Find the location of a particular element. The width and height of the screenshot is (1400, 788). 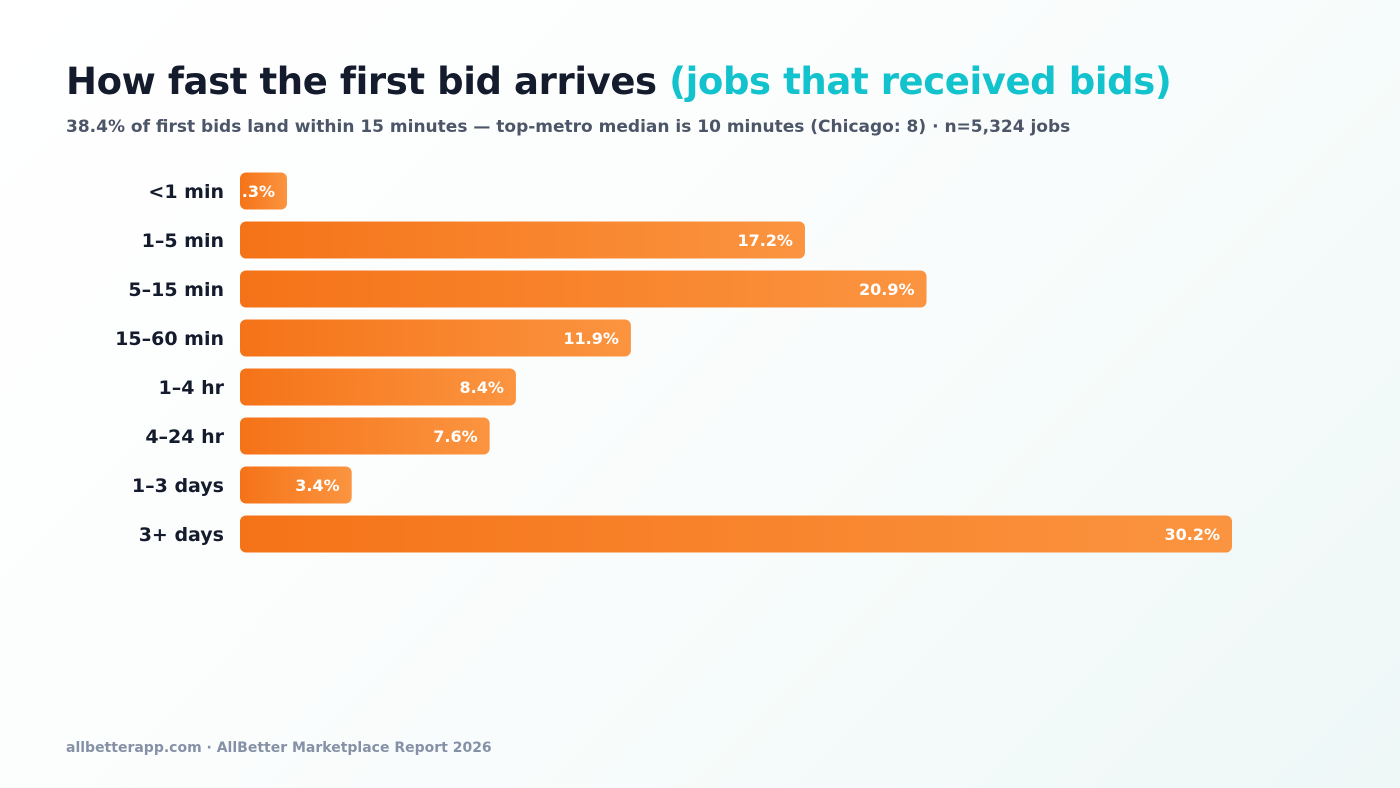

category-label: 3+ days is located at coordinates (181, 535).